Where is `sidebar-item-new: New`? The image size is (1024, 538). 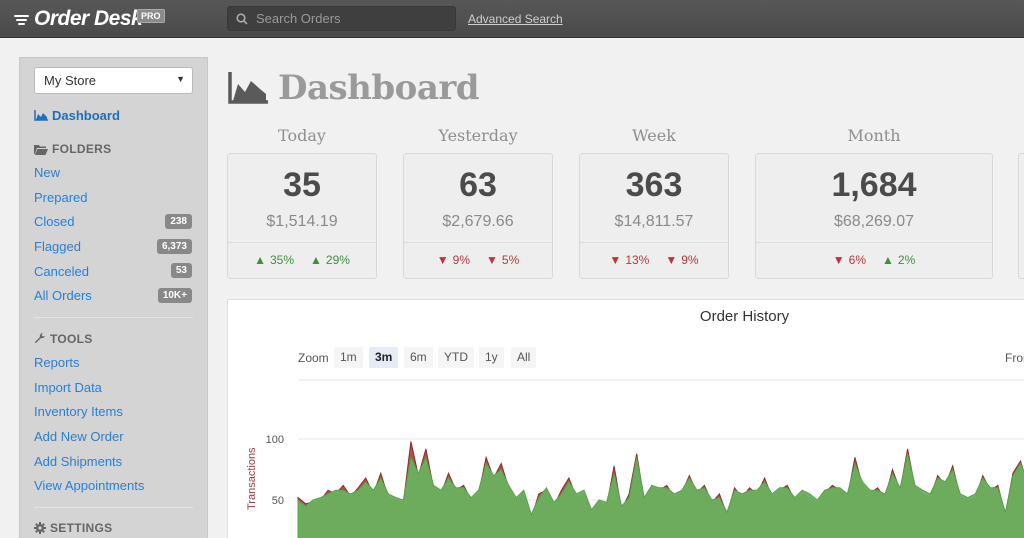
sidebar-item-new: New is located at coordinates (47, 172).